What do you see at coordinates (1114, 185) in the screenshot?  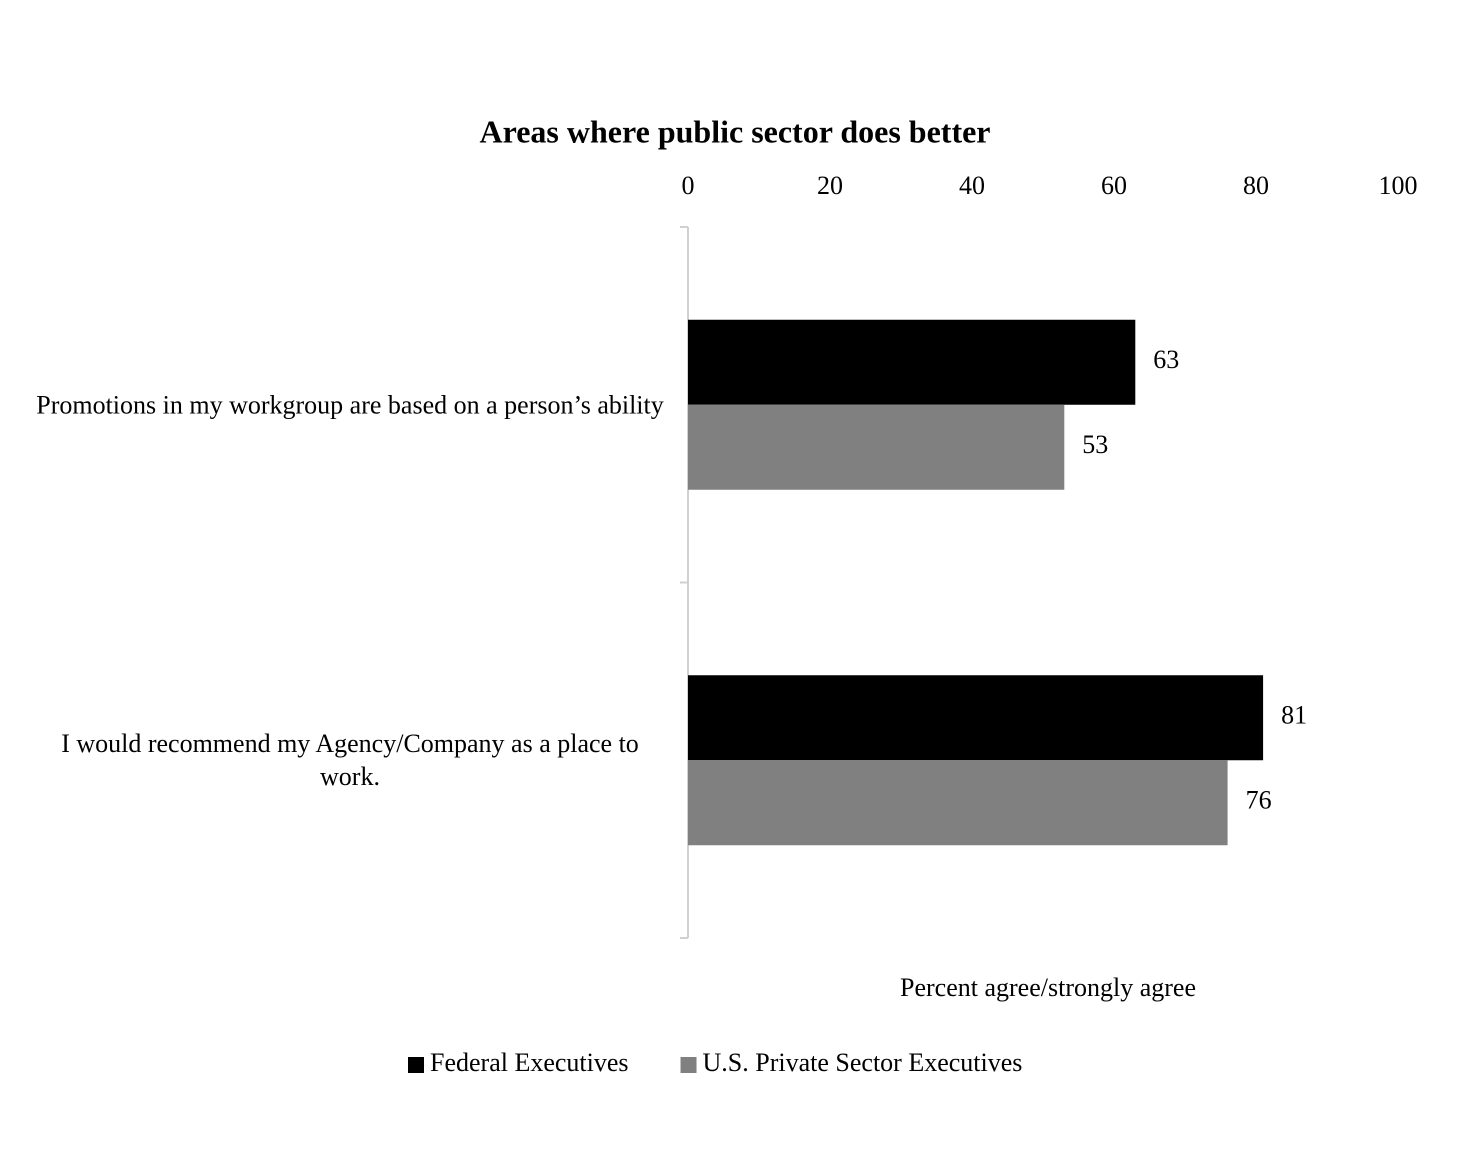 I see `x-tick-label: 60` at bounding box center [1114, 185].